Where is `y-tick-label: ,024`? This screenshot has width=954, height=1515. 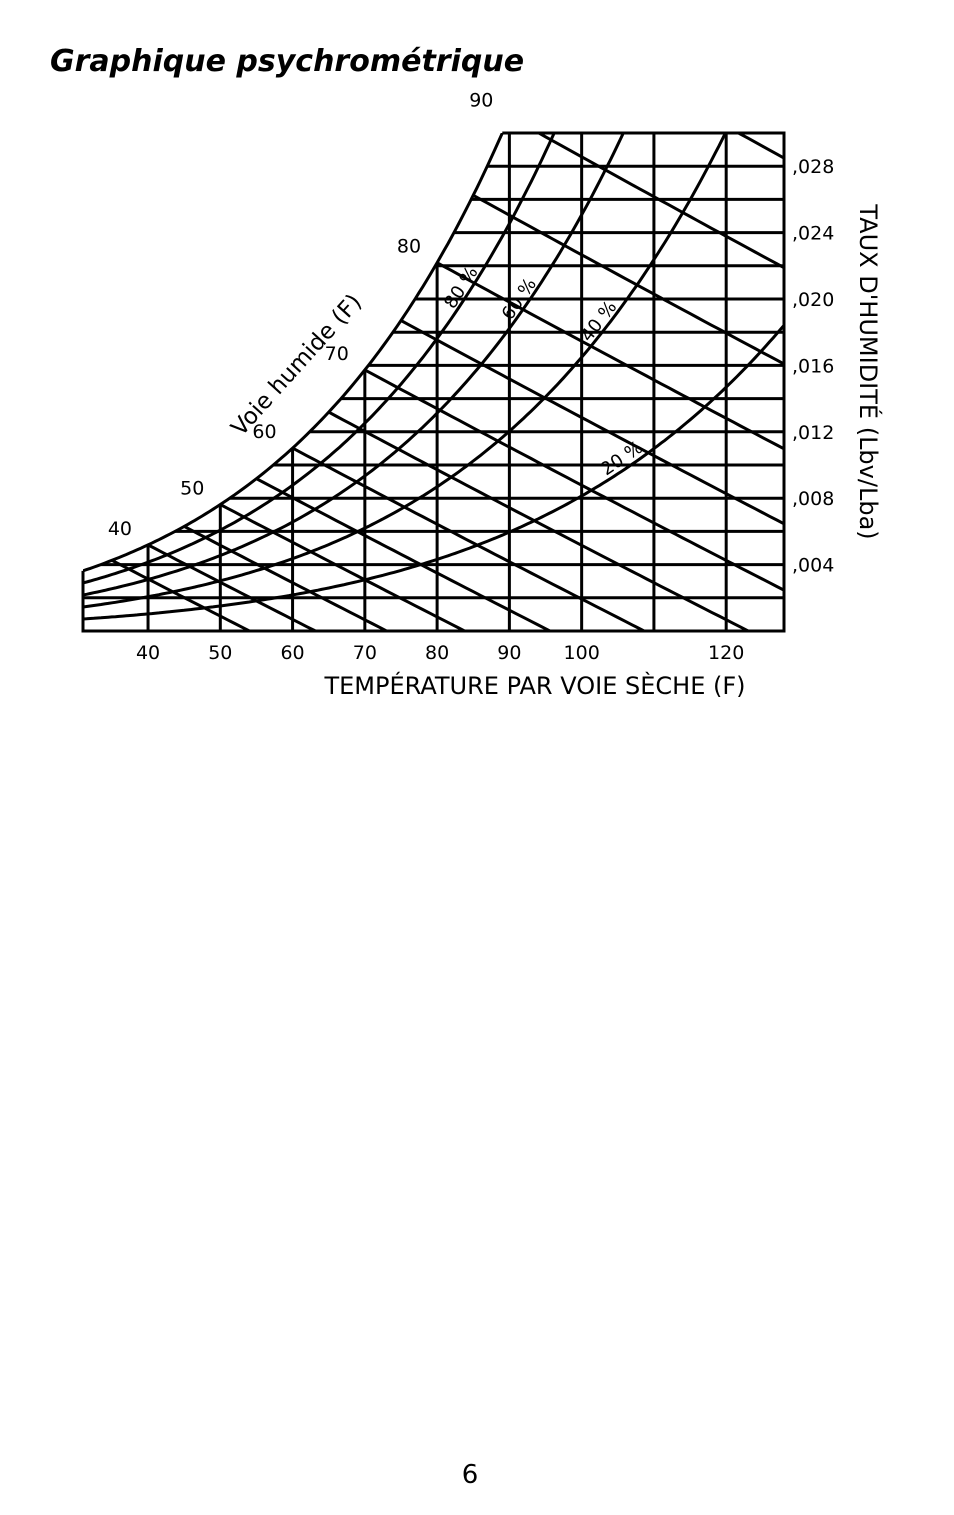 y-tick-label: ,024 is located at coordinates (813, 234).